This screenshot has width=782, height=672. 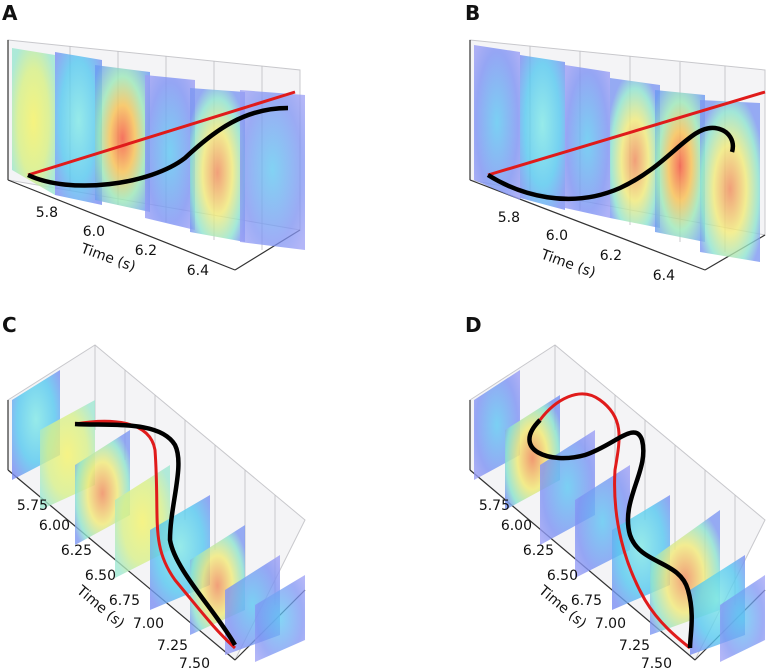 What do you see at coordinates (194, 664) in the screenshot?
I see `tick-C-7: 7.50` at bounding box center [194, 664].